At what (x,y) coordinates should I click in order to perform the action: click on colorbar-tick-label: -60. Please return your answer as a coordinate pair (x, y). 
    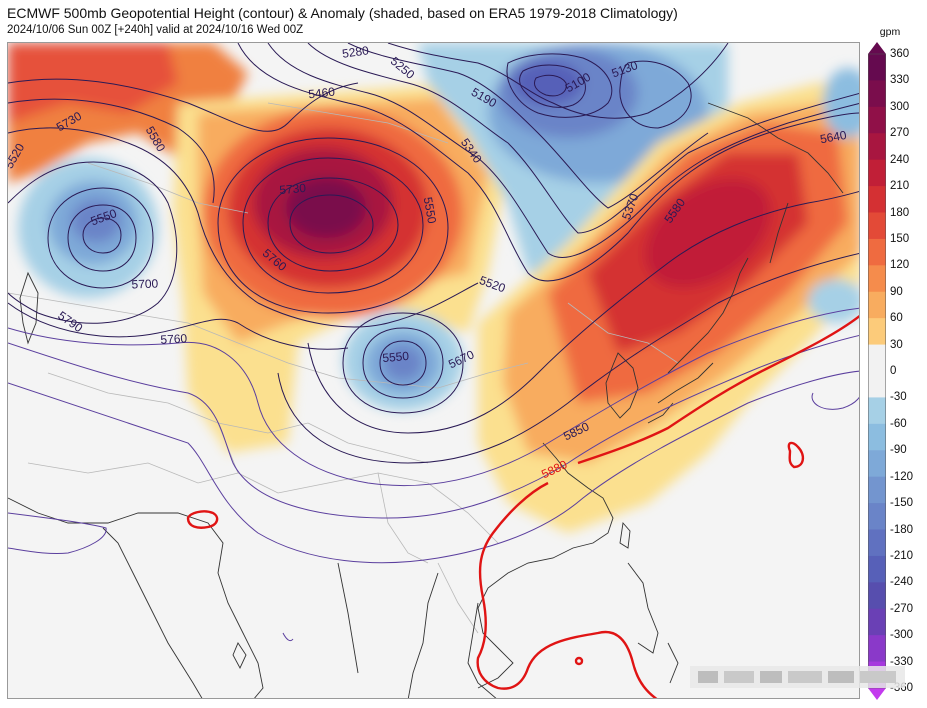
    Looking at the image, I should click on (898, 423).